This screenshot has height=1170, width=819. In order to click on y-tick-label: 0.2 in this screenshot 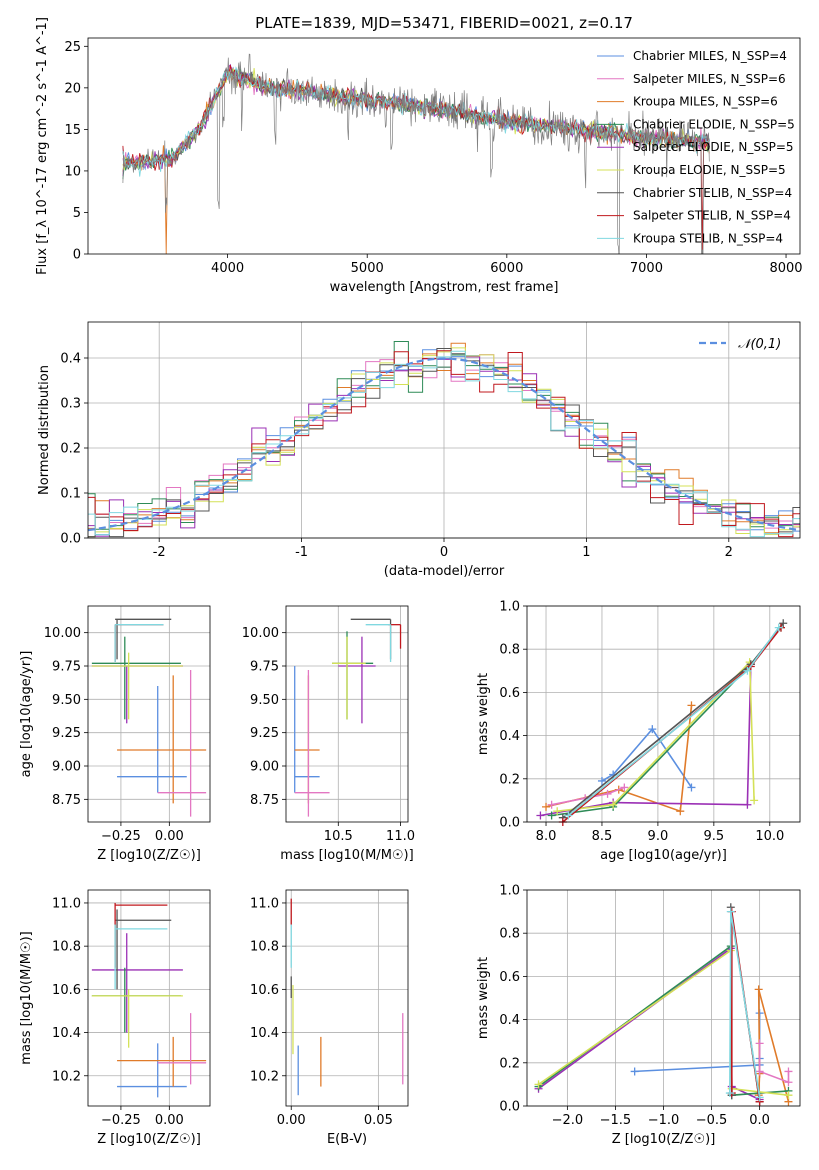, I will do `click(70, 449)`.